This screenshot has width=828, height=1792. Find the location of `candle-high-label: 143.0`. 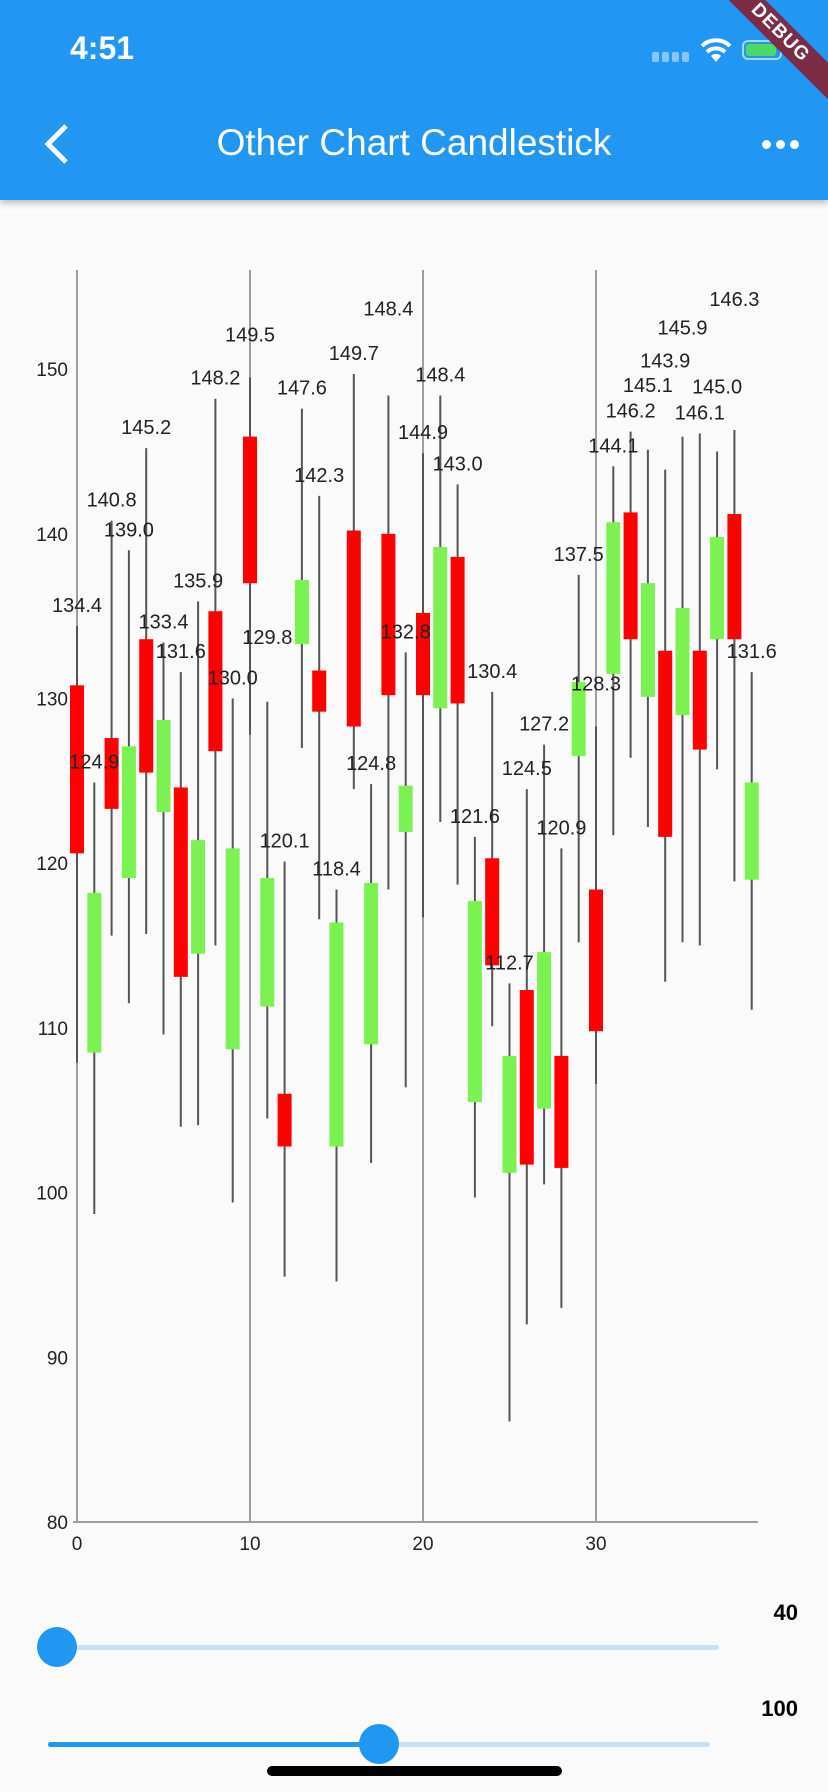

candle-high-label: 143.0 is located at coordinates (458, 464).